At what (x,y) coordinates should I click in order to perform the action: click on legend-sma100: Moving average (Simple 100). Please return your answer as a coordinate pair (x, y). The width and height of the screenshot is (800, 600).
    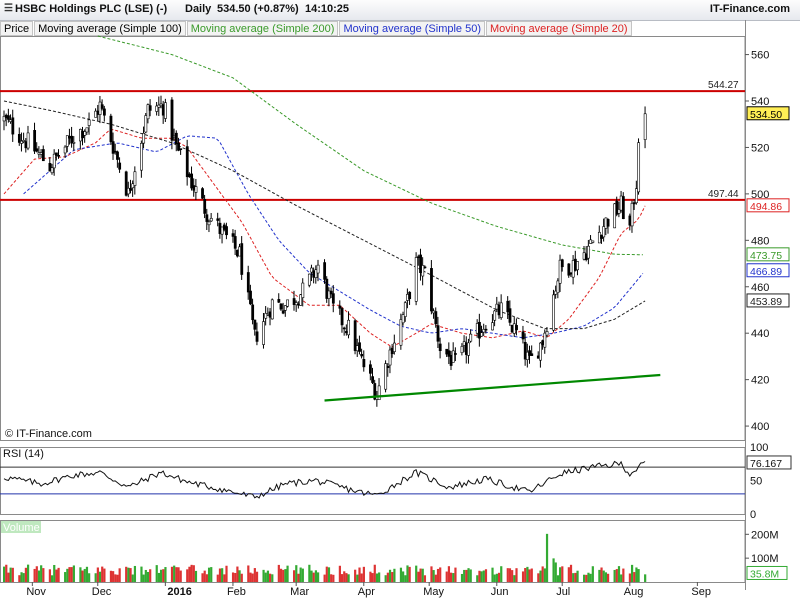
    Looking at the image, I should click on (110, 28).